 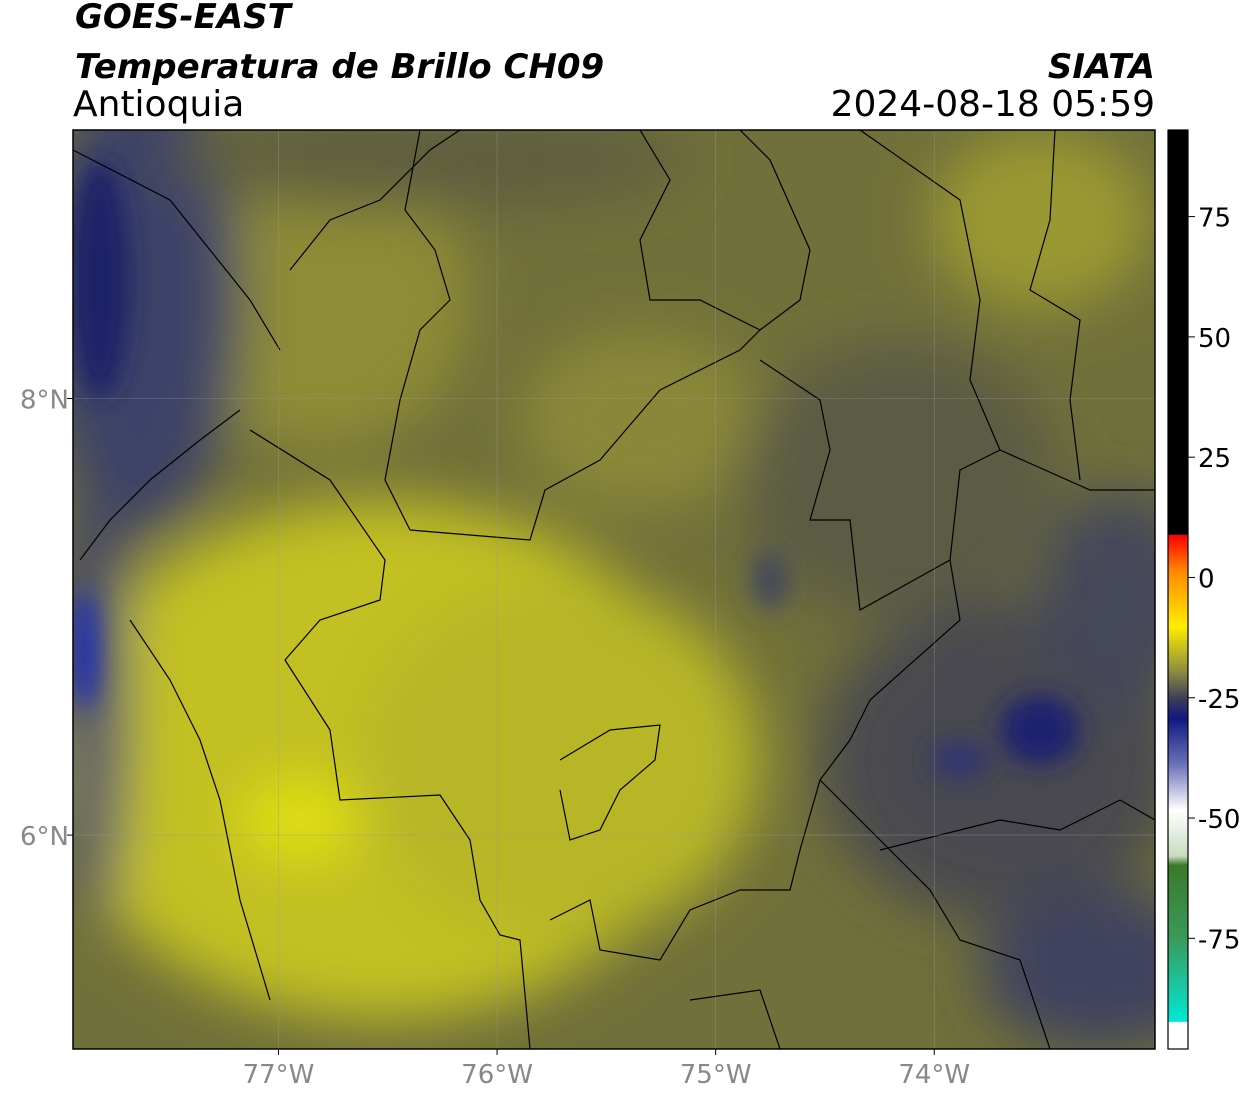 What do you see at coordinates (1219, 820) in the screenshot?
I see `colorbar-tick-label: -50` at bounding box center [1219, 820].